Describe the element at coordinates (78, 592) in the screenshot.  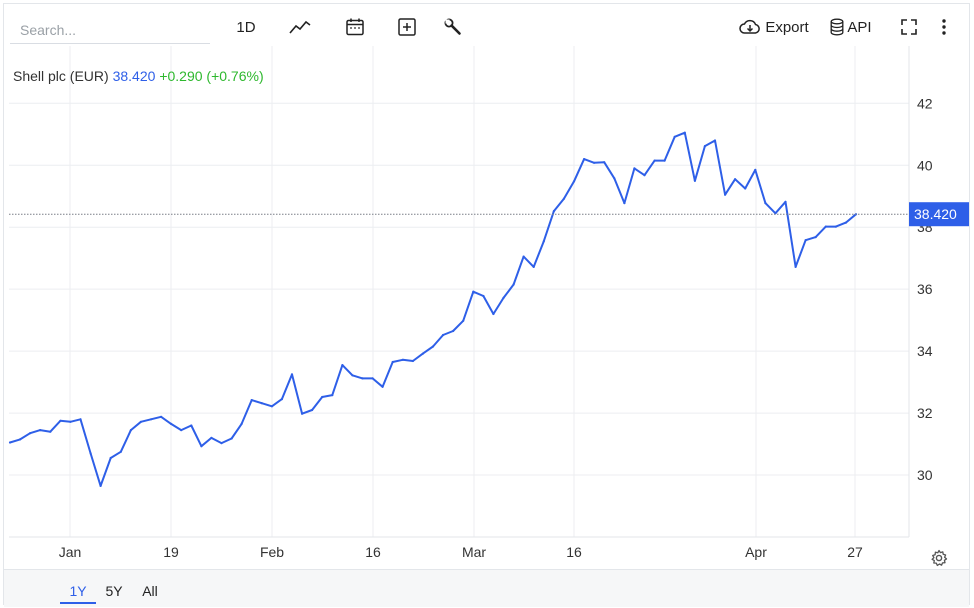
I see `range-1y-button: 1Y` at that location.